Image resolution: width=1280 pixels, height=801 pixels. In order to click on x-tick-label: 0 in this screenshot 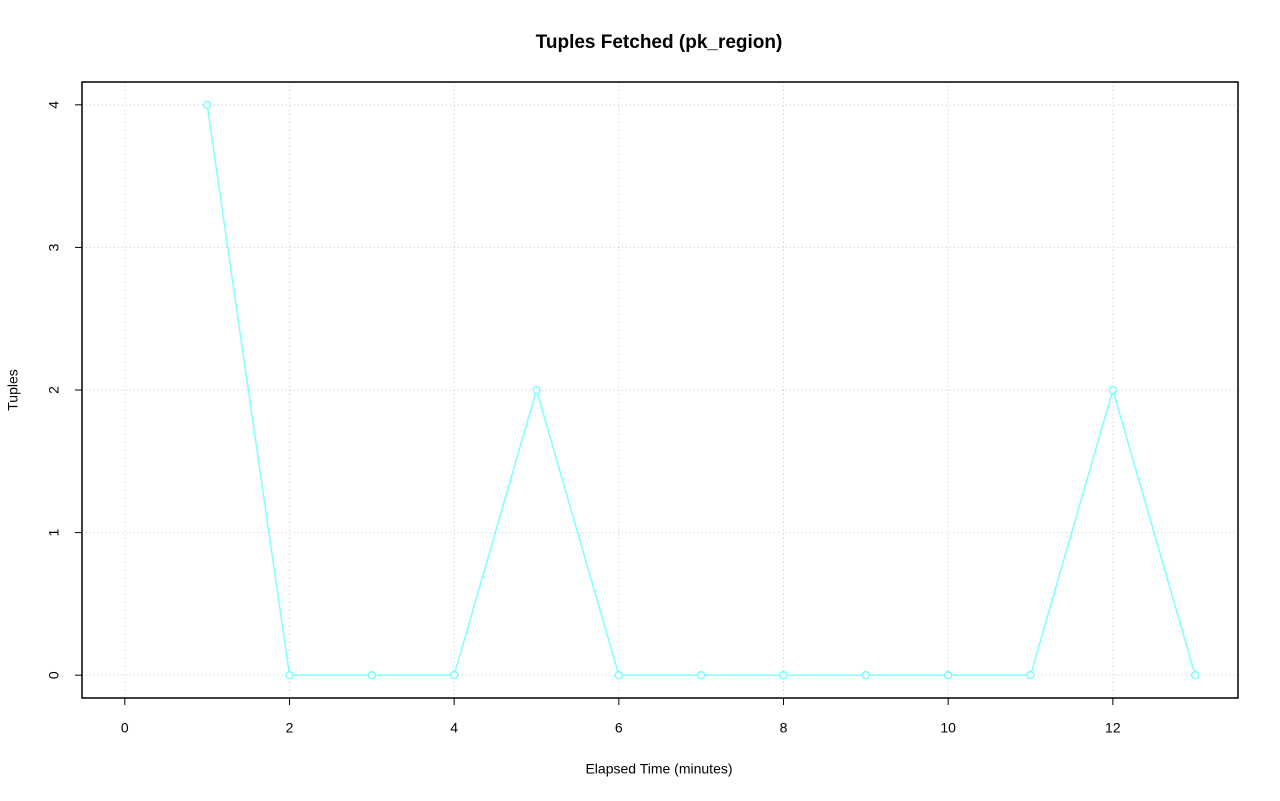, I will do `click(125, 728)`.